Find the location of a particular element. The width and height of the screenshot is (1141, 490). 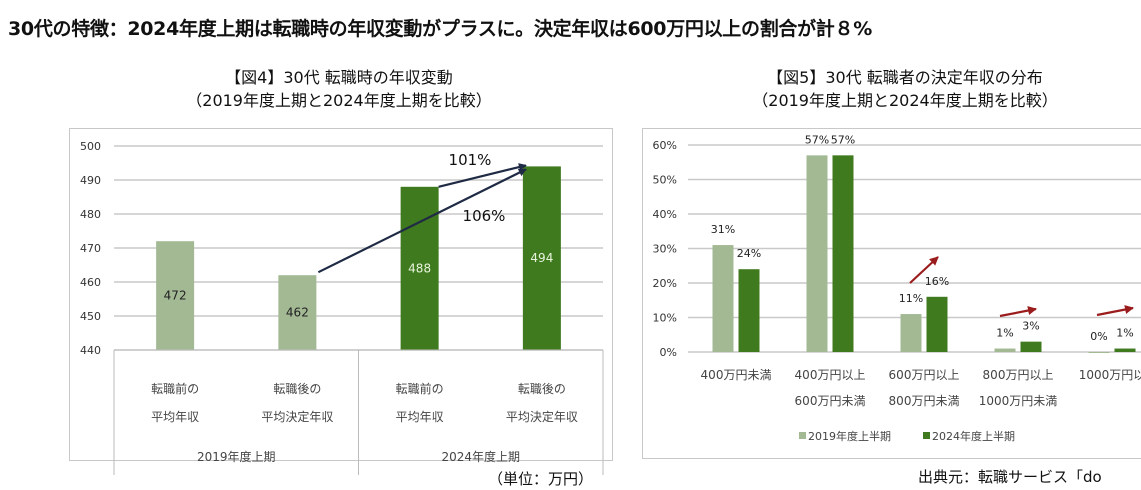

chart4-ytick-label: 440 is located at coordinates (90, 350).